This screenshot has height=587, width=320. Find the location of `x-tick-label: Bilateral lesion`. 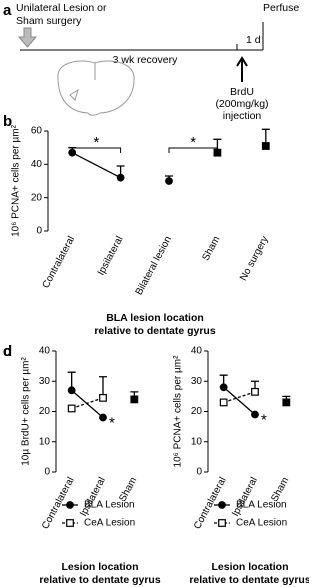

x-tick-label: Bilateral lesion is located at coordinates (154, 265).